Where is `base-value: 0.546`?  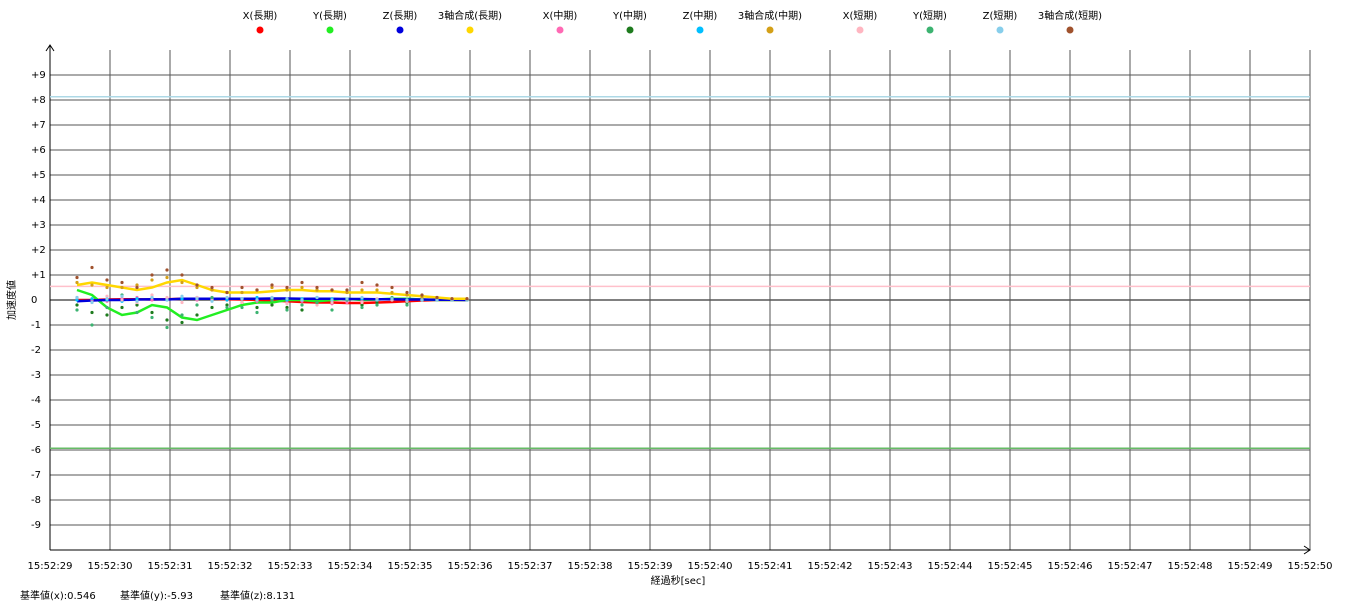
base-value: 0.546 is located at coordinates (81, 596).